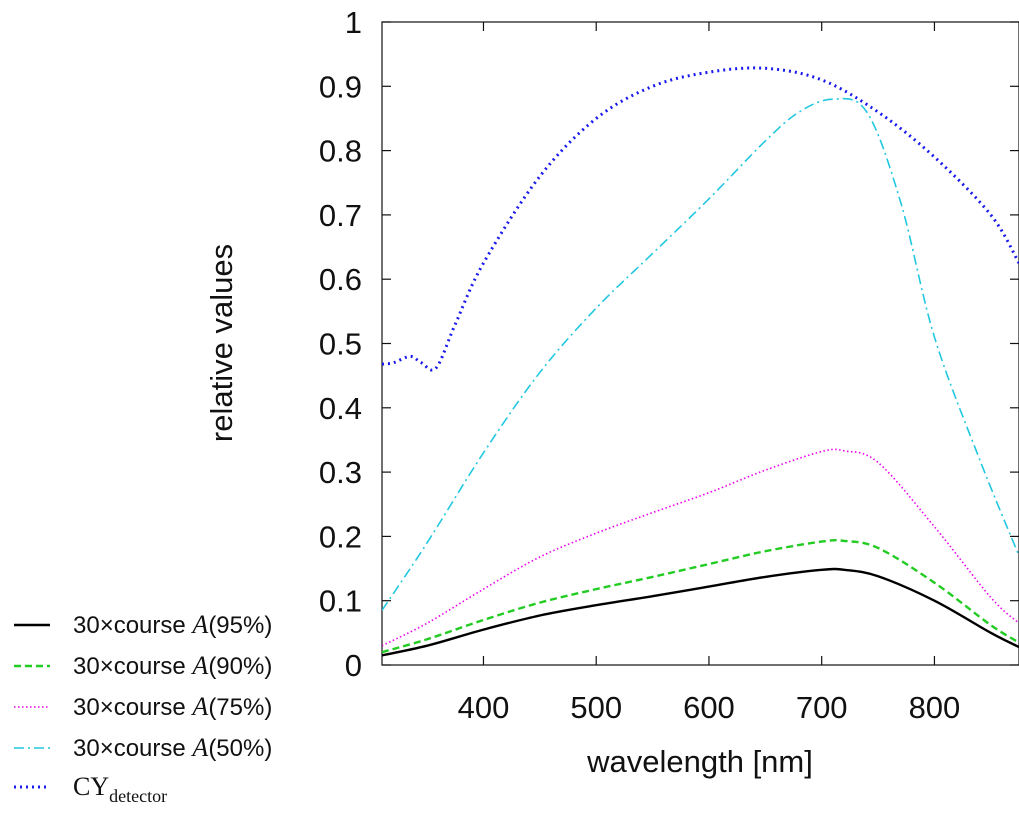 The width and height of the screenshot is (1019, 816). I want to click on legend-entry-2: 30×course A(90%), so click(172, 665).